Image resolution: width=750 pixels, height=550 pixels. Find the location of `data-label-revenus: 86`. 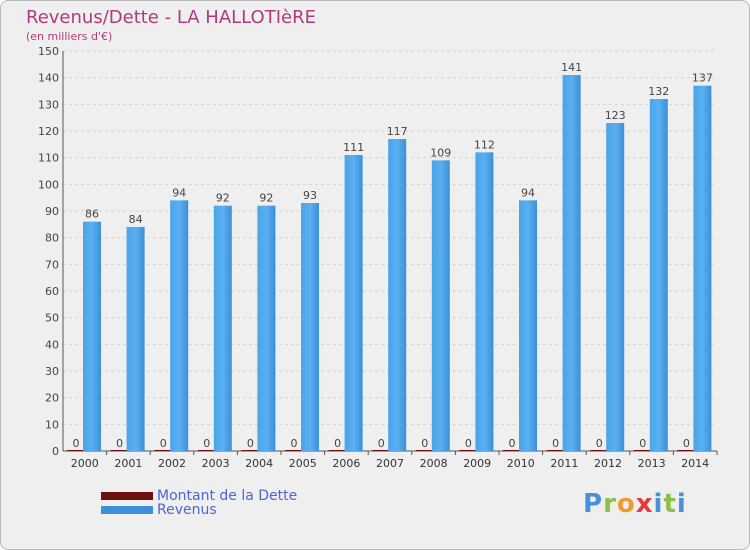

data-label-revenus: 86 is located at coordinates (92, 214).